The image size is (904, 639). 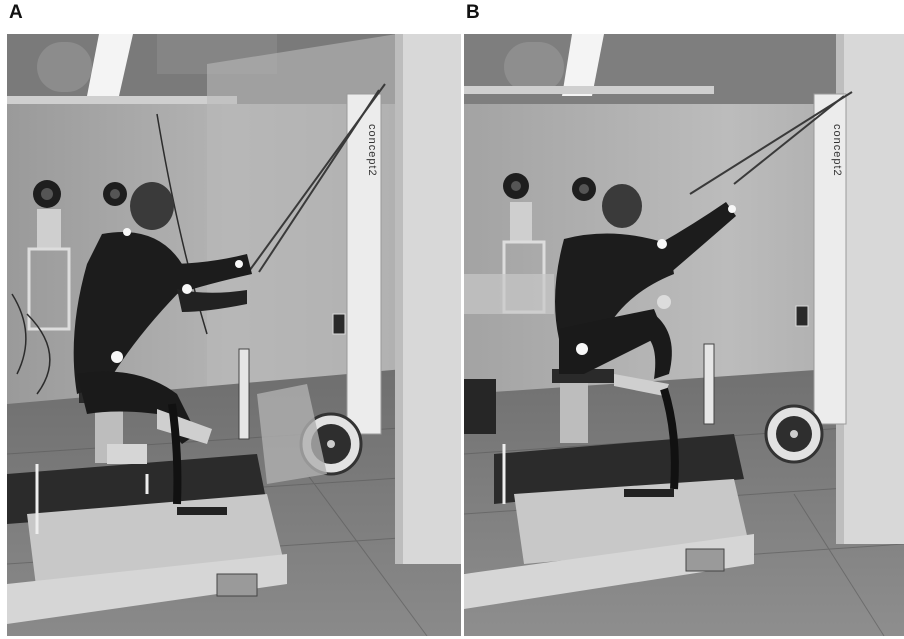 What do you see at coordinates (631, 521) in the screenshot?
I see `foot-plate` at bounding box center [631, 521].